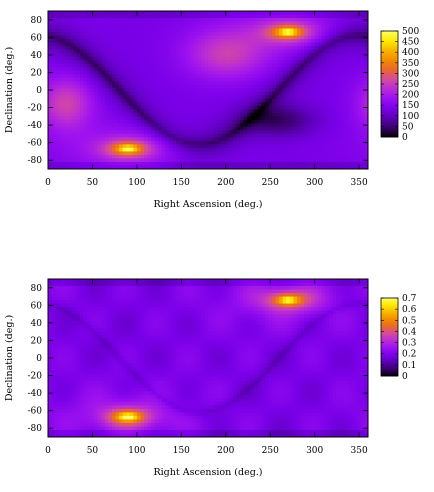 The height and width of the screenshot is (492, 434). Describe the element at coordinates (136, 183) in the screenshot. I see `x-tick-label: 100` at that location.